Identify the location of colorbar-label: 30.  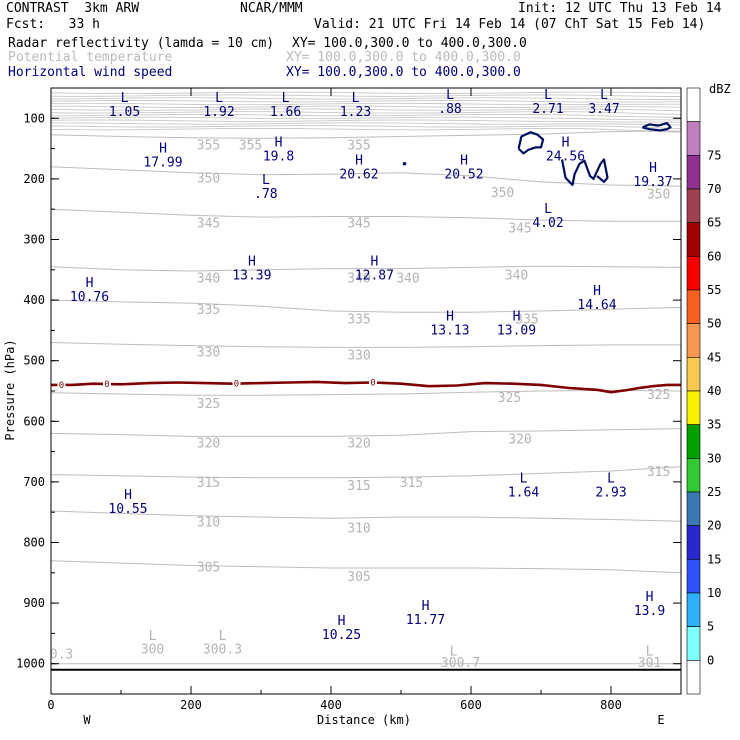
(714, 458).